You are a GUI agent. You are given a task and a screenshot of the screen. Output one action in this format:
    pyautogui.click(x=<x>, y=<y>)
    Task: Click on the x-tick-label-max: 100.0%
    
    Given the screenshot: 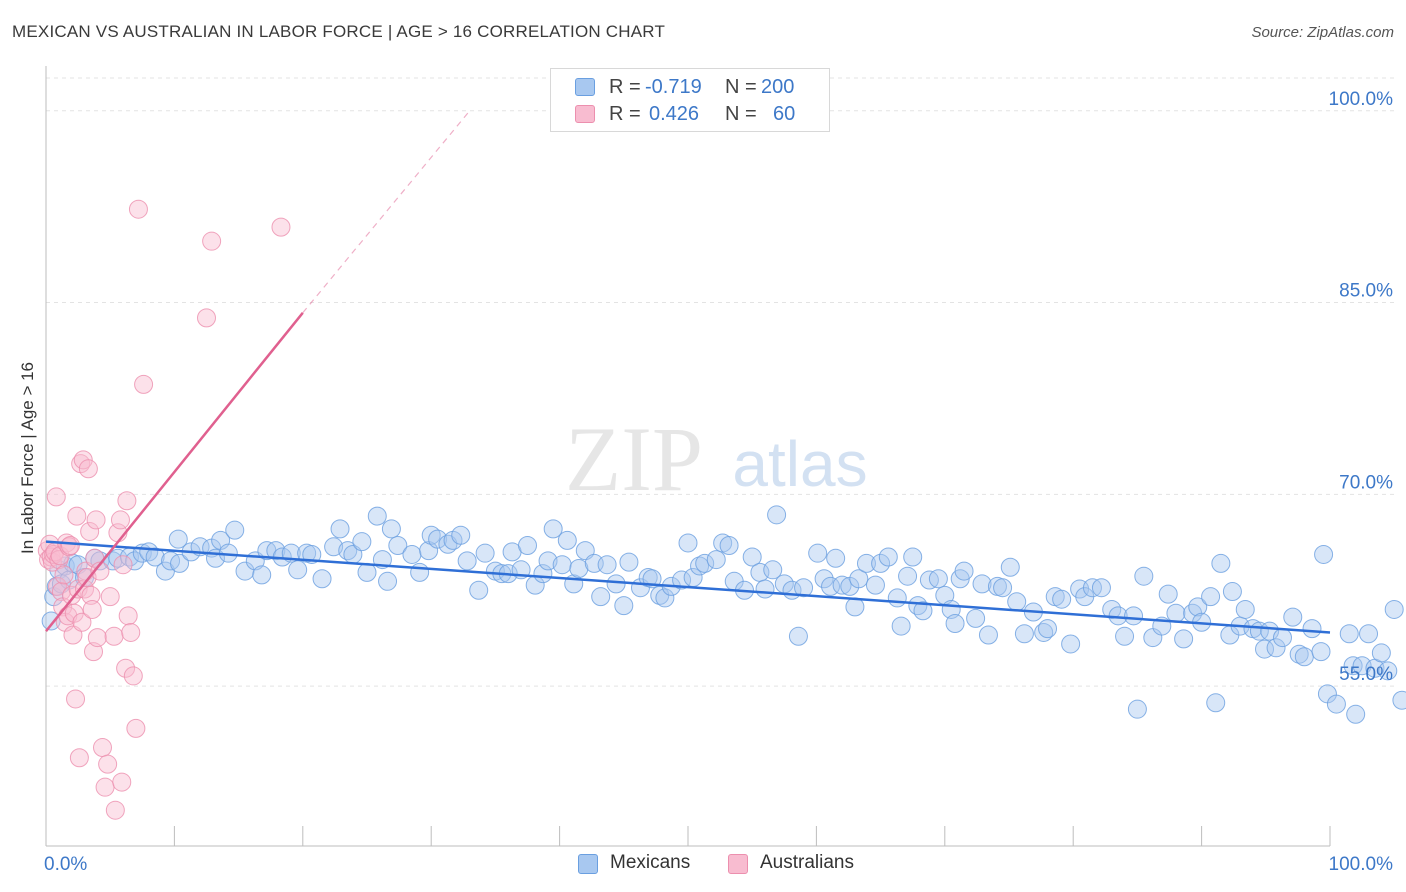 What is the action you would take?
    pyautogui.click(x=1361, y=864)
    